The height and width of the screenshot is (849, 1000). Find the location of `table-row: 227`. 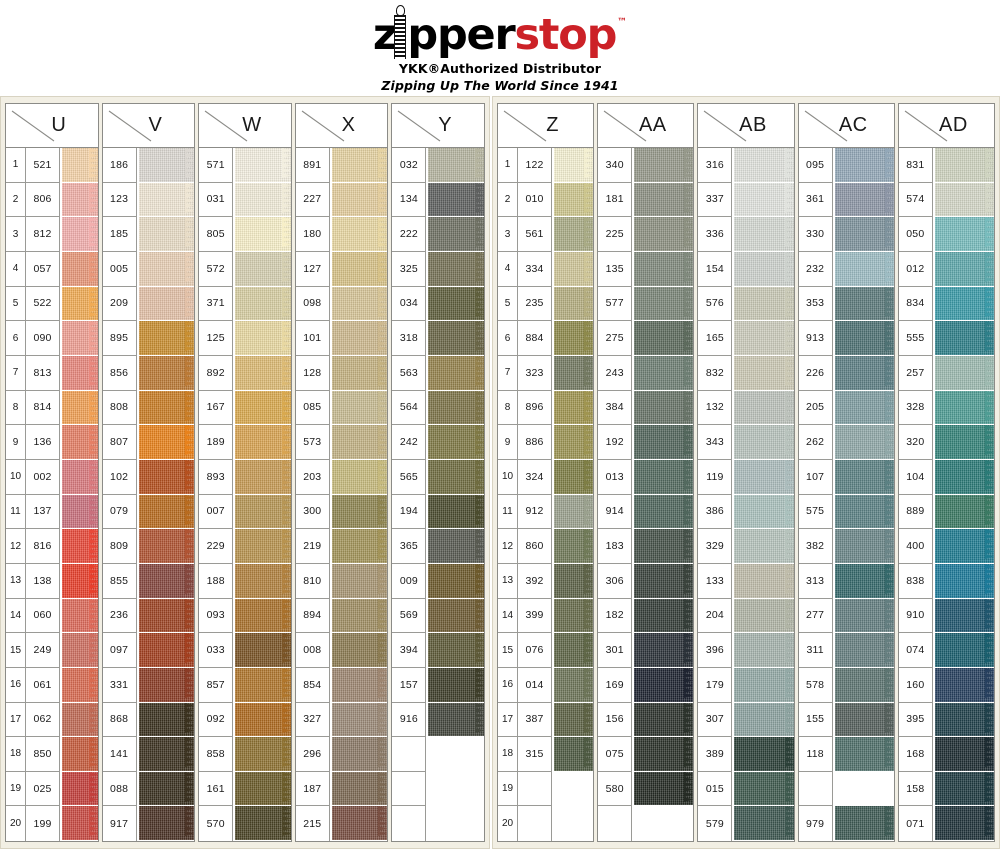

table-row: 227 is located at coordinates (341, 200).